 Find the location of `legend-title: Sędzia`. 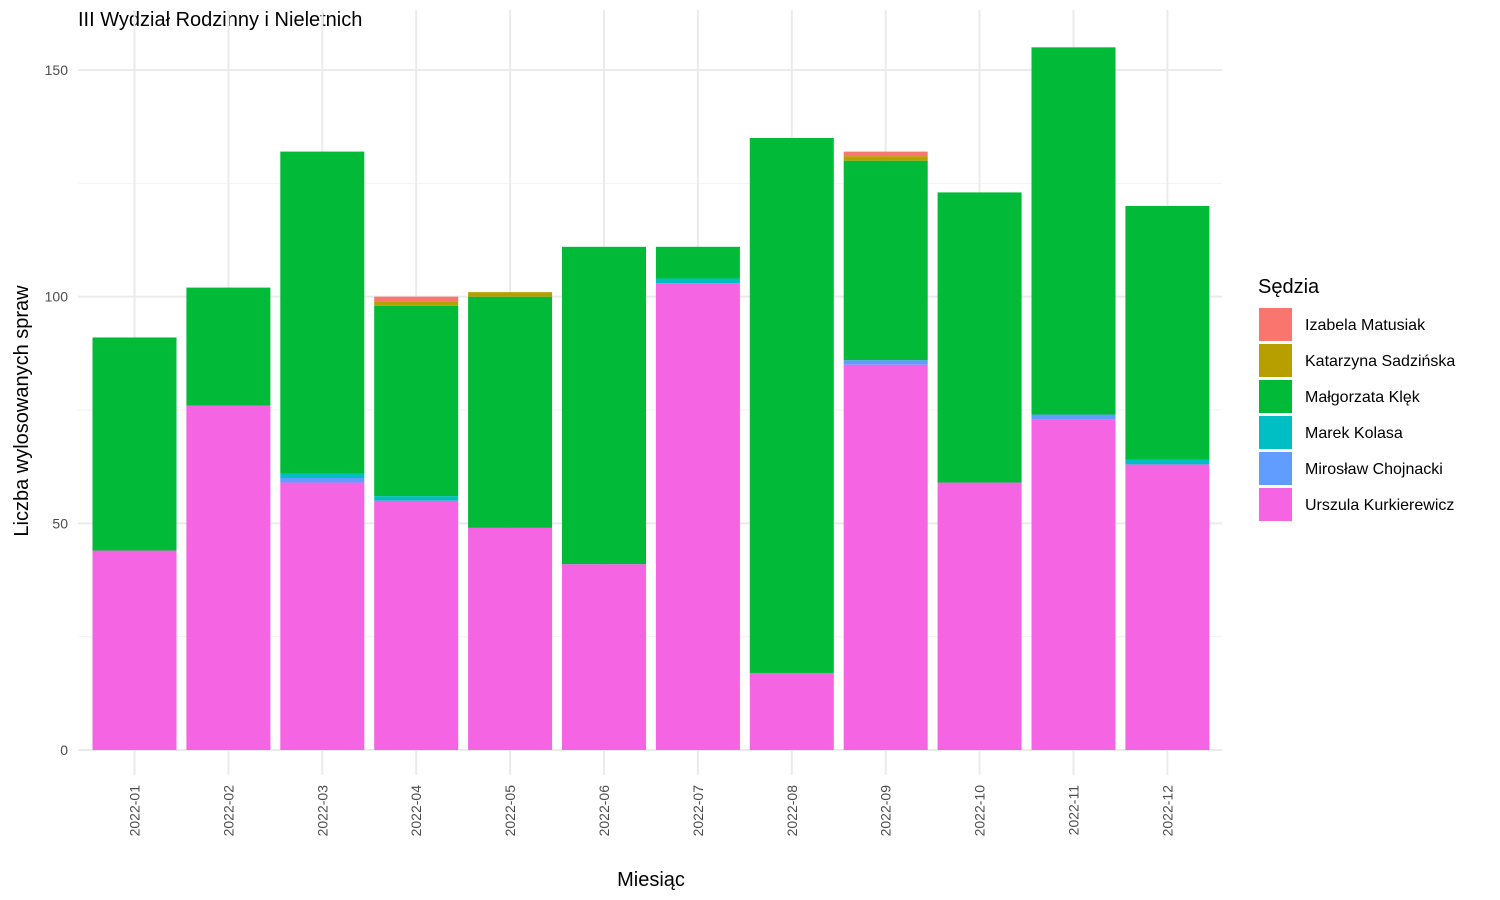

legend-title: Sędzia is located at coordinates (1289, 287).